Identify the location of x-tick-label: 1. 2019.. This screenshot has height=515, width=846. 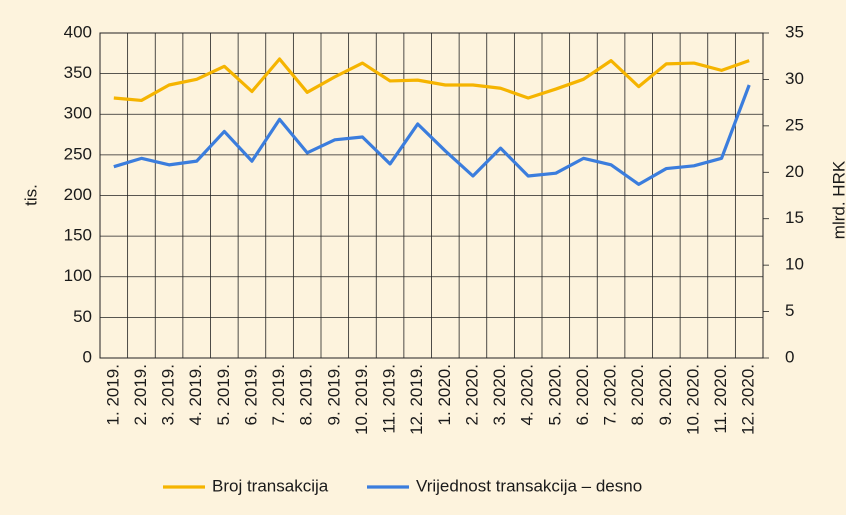
(112, 394).